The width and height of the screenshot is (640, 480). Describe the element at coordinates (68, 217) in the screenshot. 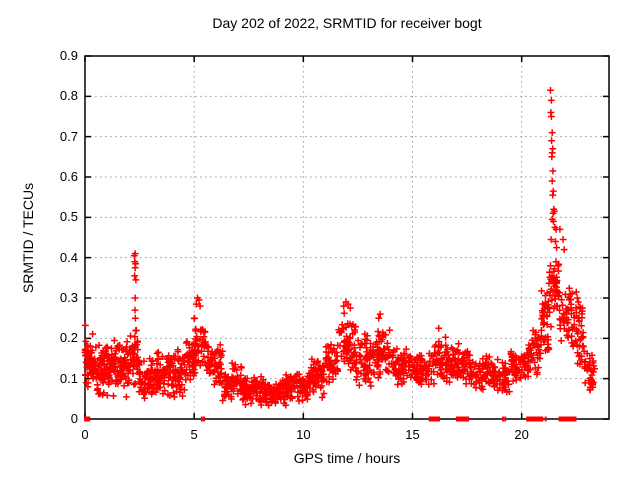

I see `y-tick-label: 0.5` at that location.